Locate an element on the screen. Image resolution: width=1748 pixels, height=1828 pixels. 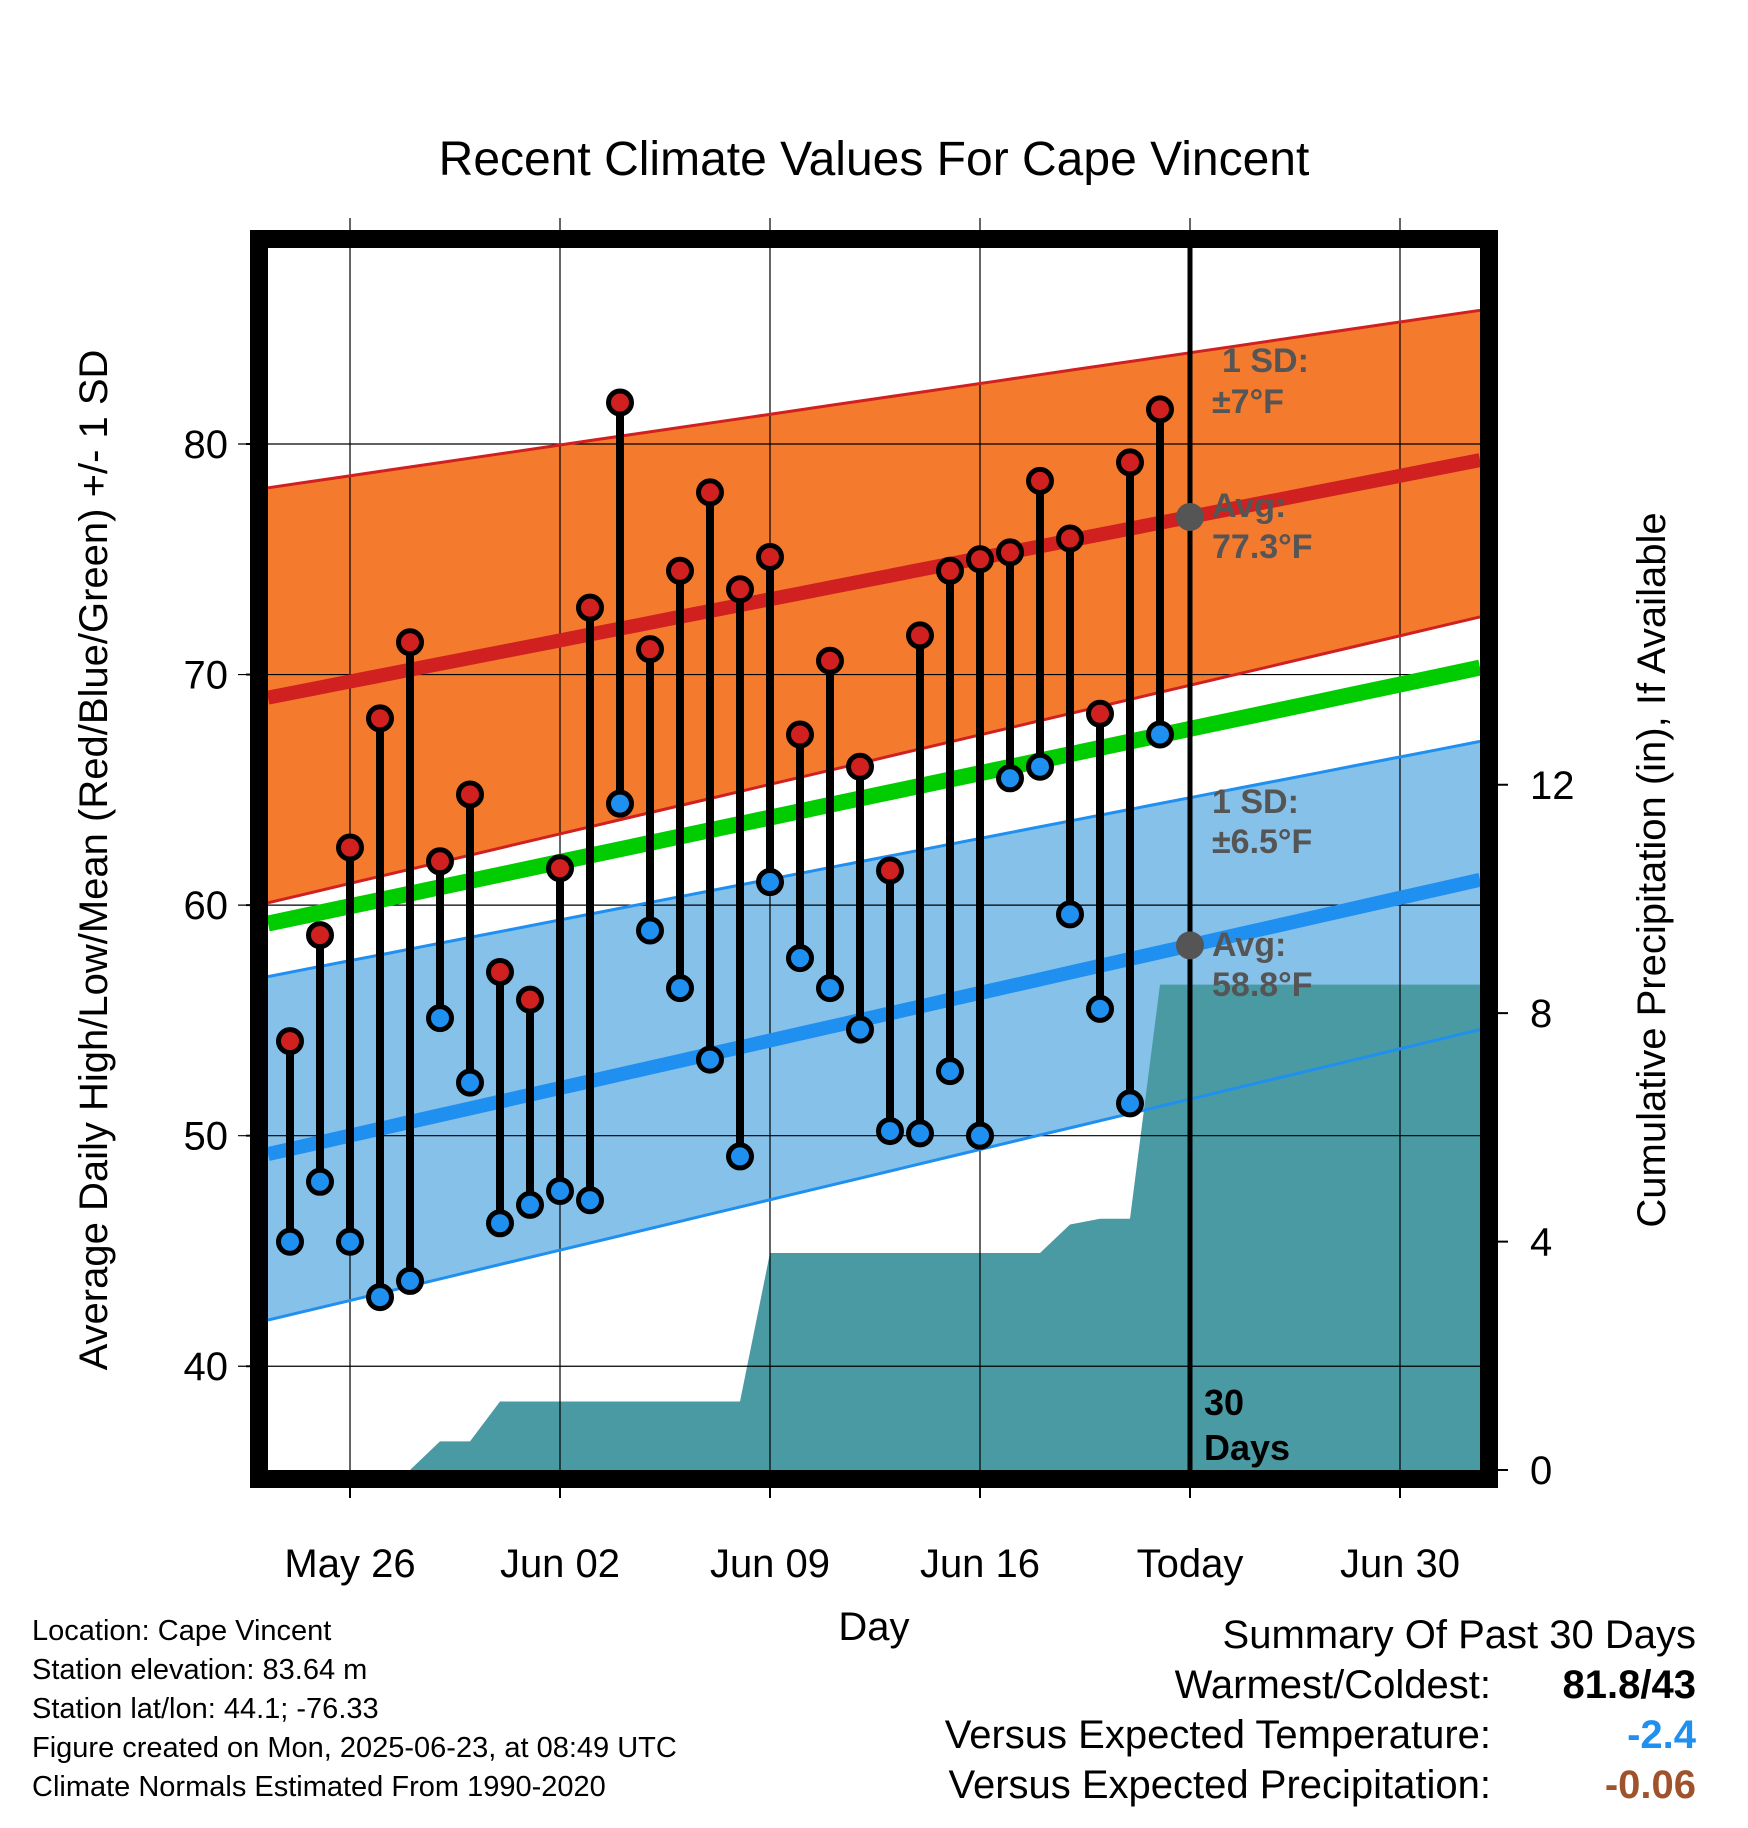
precip-departure-label: Versus Expected Precipitation: is located at coordinates (1219, 1785).